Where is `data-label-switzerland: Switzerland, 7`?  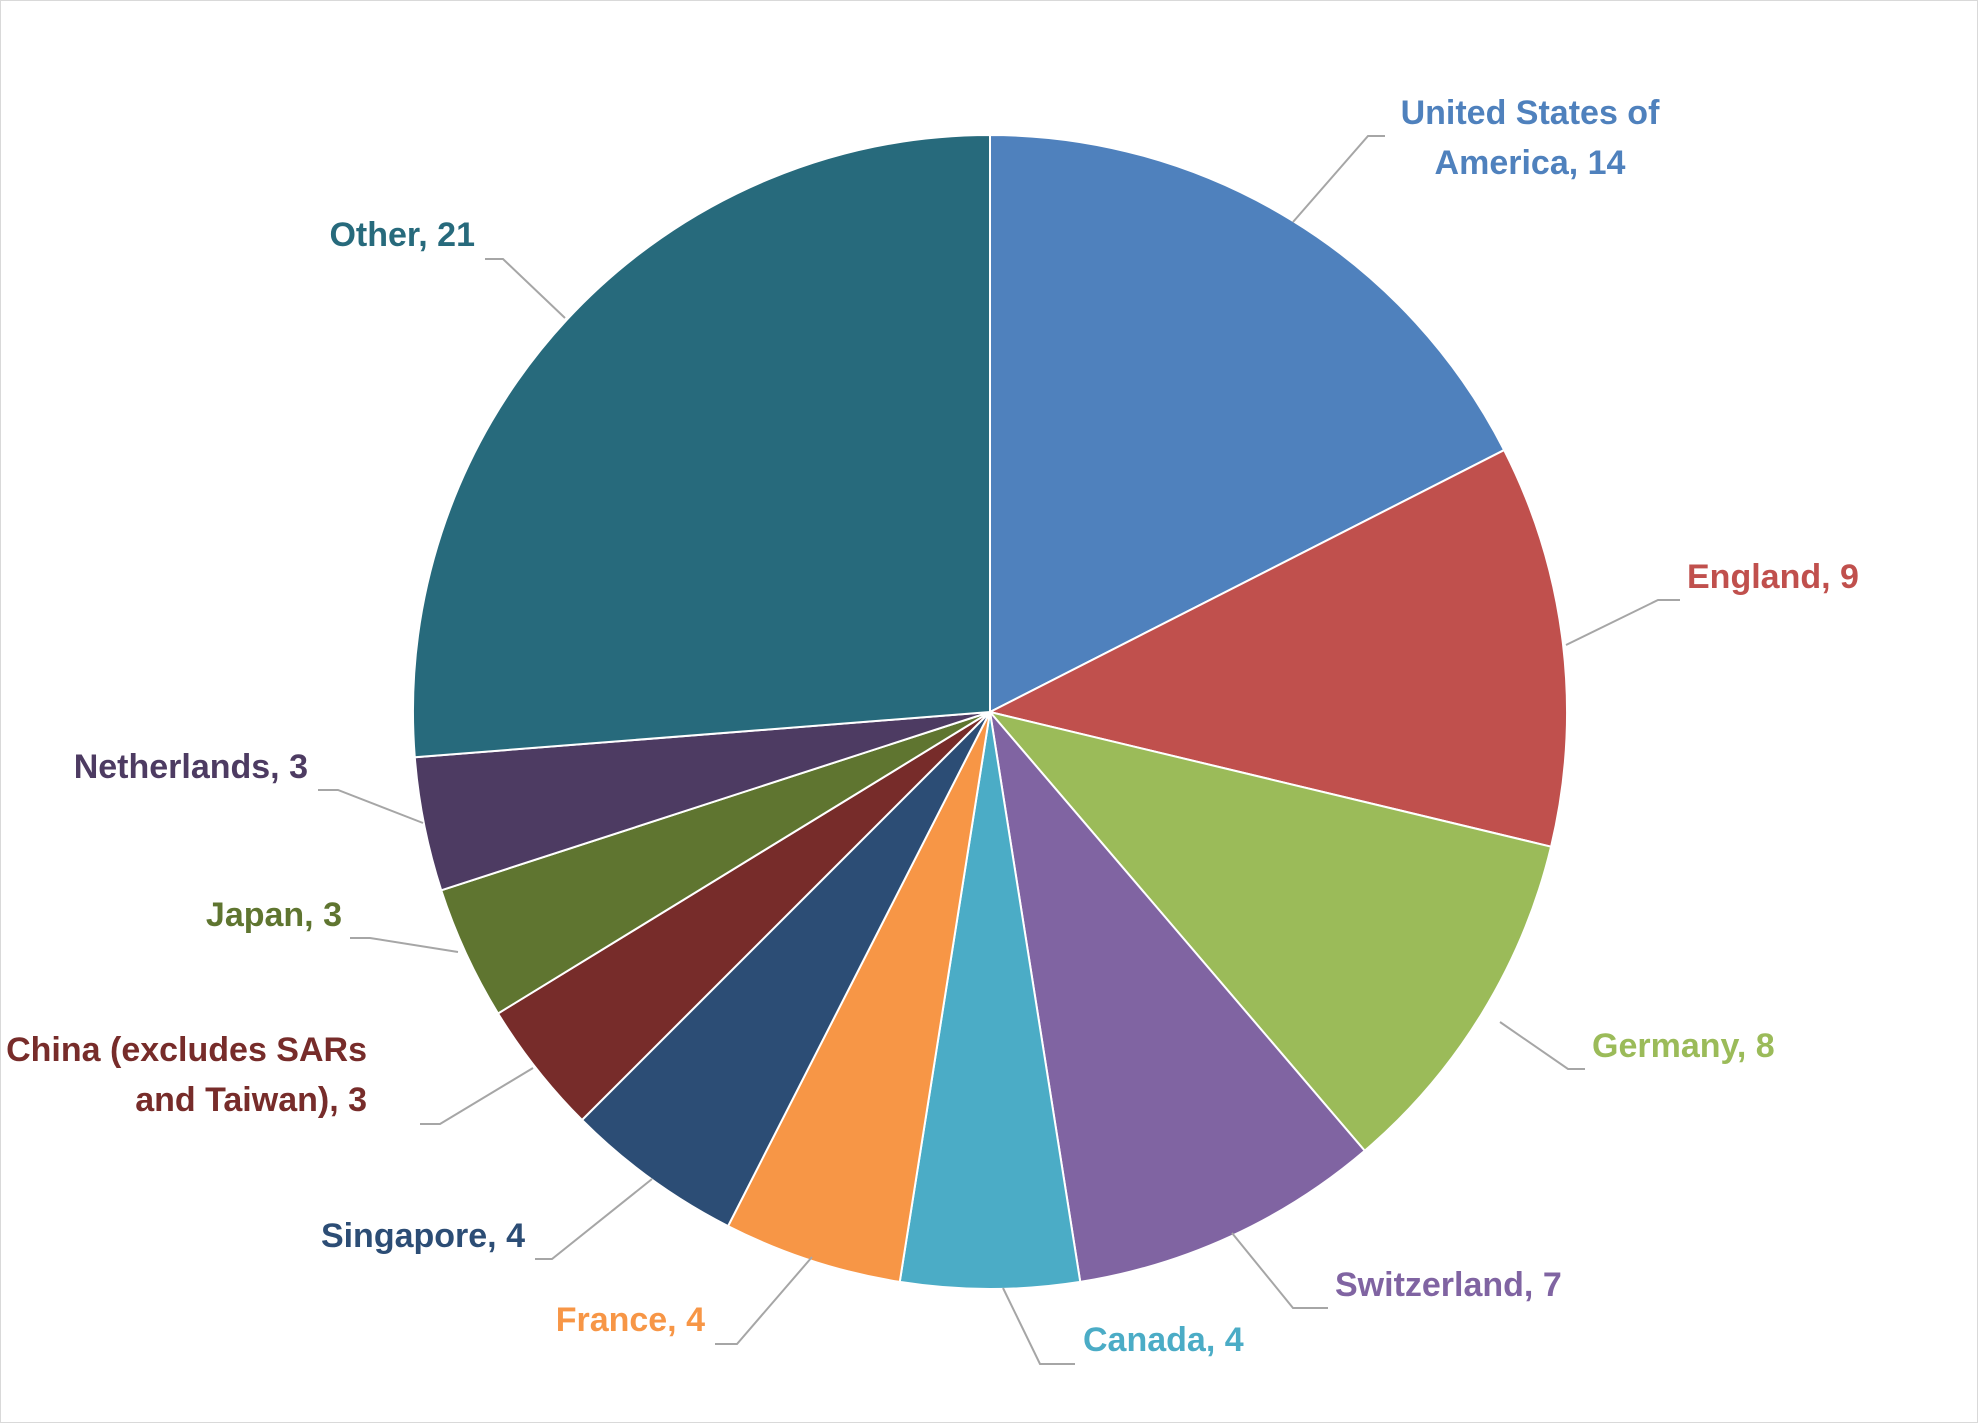
data-label-switzerland: Switzerland, 7 is located at coordinates (1448, 1285).